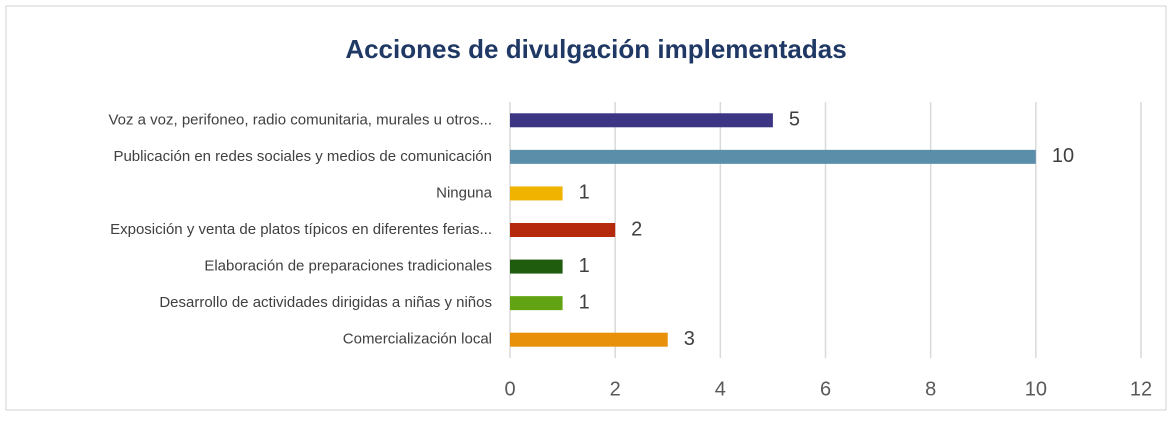  Describe the element at coordinates (689, 339) in the screenshot. I see `data-label: 3` at that location.